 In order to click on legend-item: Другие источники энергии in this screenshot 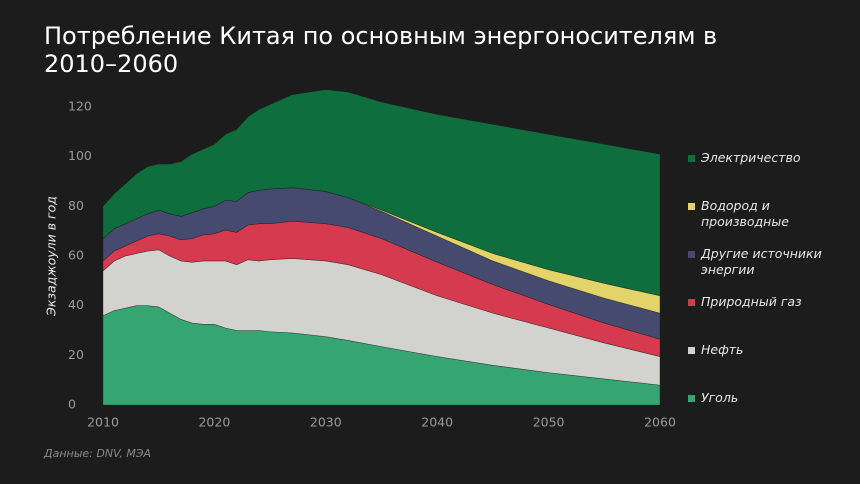, I will do `click(758, 262)`.